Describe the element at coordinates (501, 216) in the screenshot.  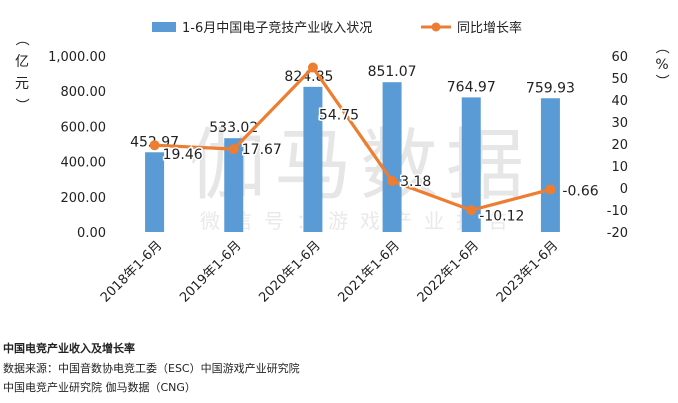
I see `line-value-label: -10.12` at that location.